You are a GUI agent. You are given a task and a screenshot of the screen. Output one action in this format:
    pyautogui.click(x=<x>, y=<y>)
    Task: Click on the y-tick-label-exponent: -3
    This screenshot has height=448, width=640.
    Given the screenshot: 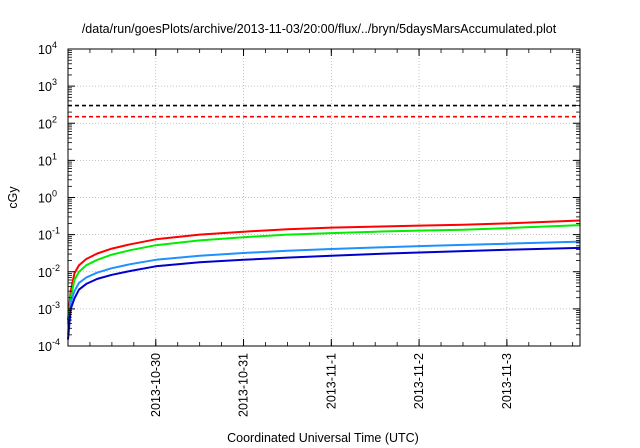 What is the action you would take?
    pyautogui.click(x=56, y=305)
    